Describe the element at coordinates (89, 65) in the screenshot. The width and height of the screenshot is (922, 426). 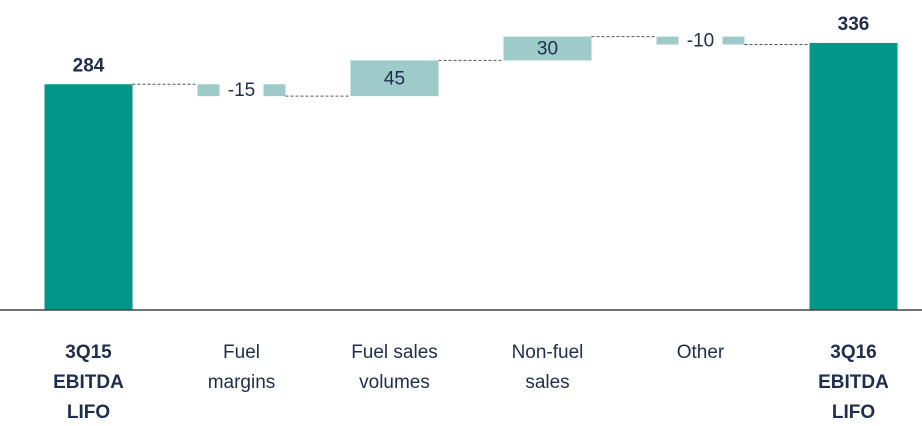
I see `value-label: 284` at that location.